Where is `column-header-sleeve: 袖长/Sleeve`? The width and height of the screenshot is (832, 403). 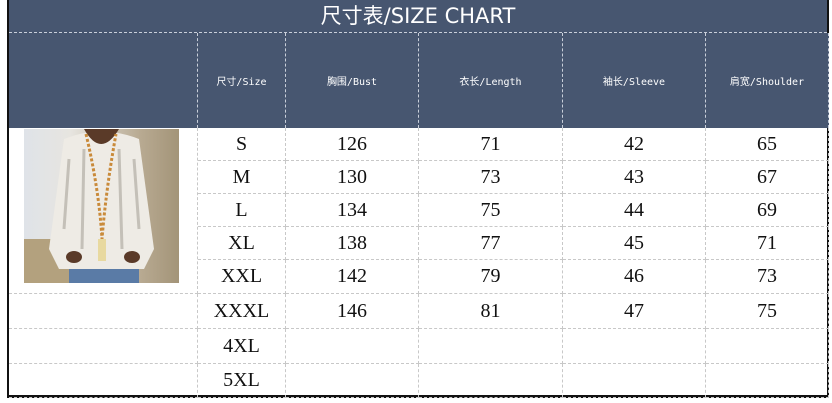
column-header-sleeve: 袖长/Sleeve is located at coordinates (634, 80).